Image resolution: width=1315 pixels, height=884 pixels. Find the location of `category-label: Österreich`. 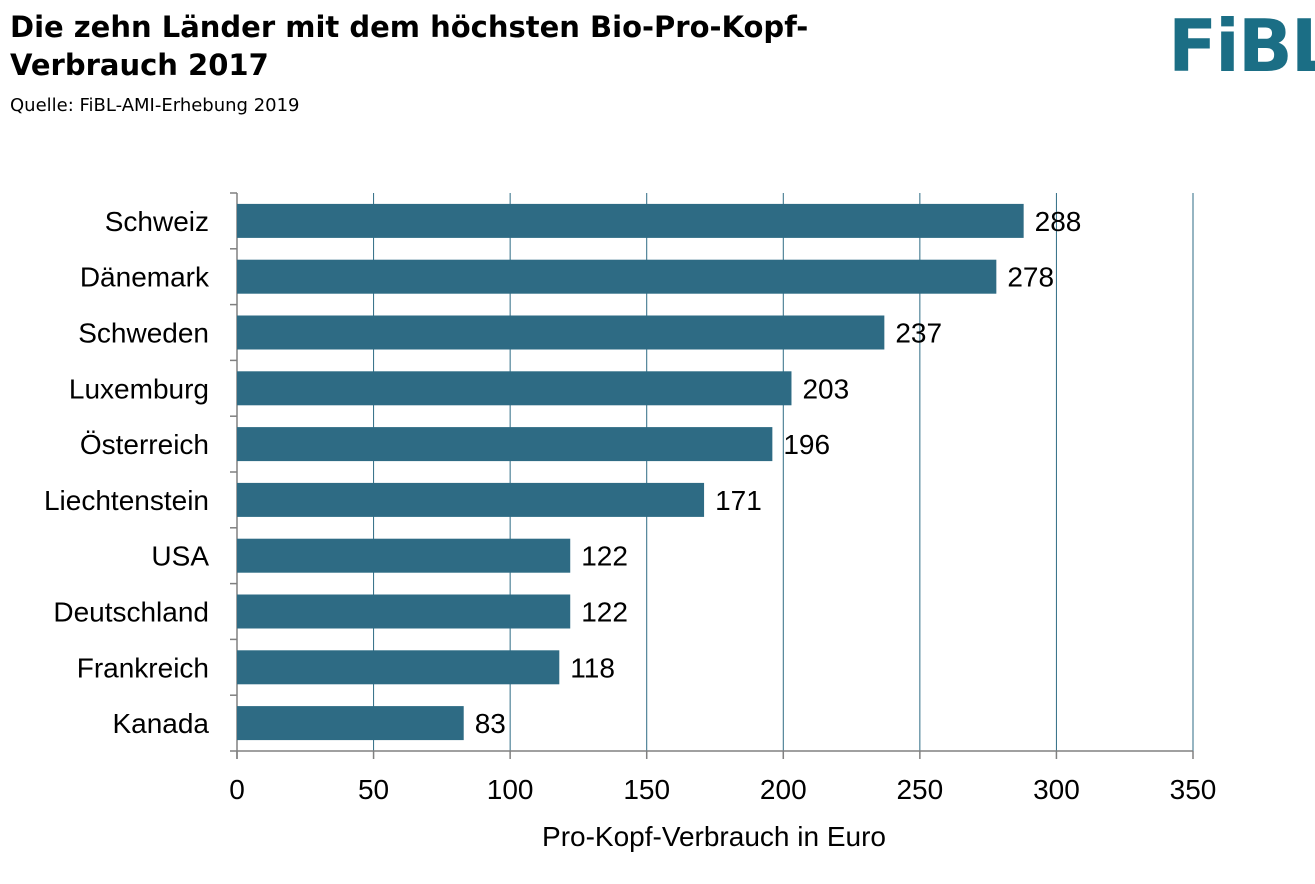

category-label: Österreich is located at coordinates (144, 444).